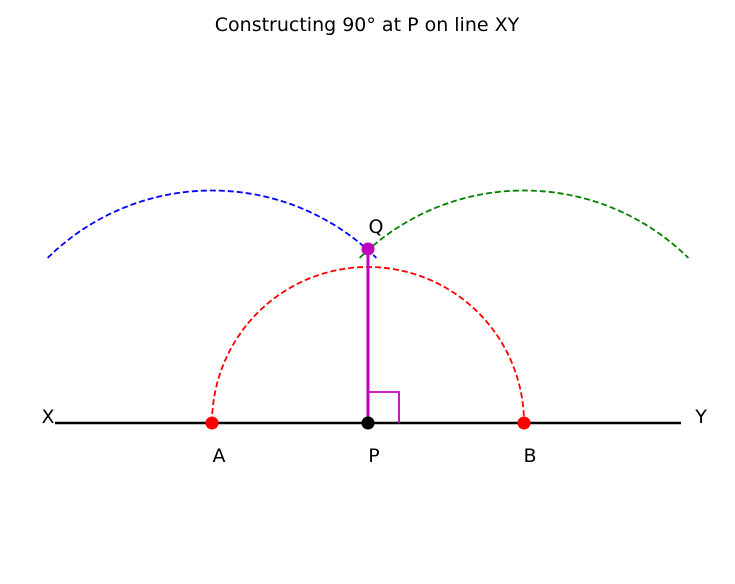 This screenshot has width=735, height=584. What do you see at coordinates (373, 456) in the screenshot?
I see `label-p: P` at bounding box center [373, 456].